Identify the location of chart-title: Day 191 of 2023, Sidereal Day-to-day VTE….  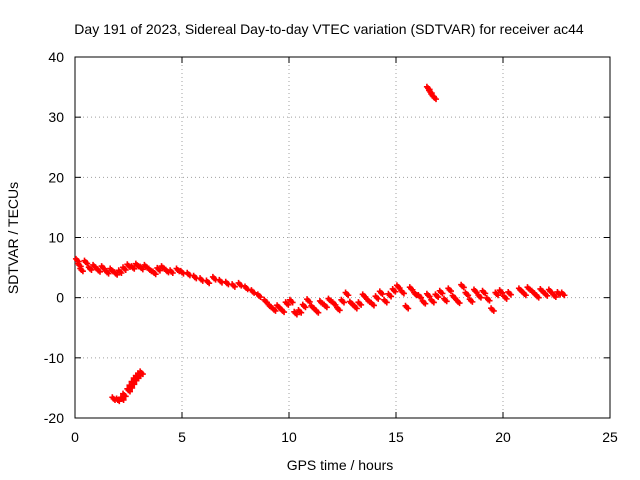
(329, 29).